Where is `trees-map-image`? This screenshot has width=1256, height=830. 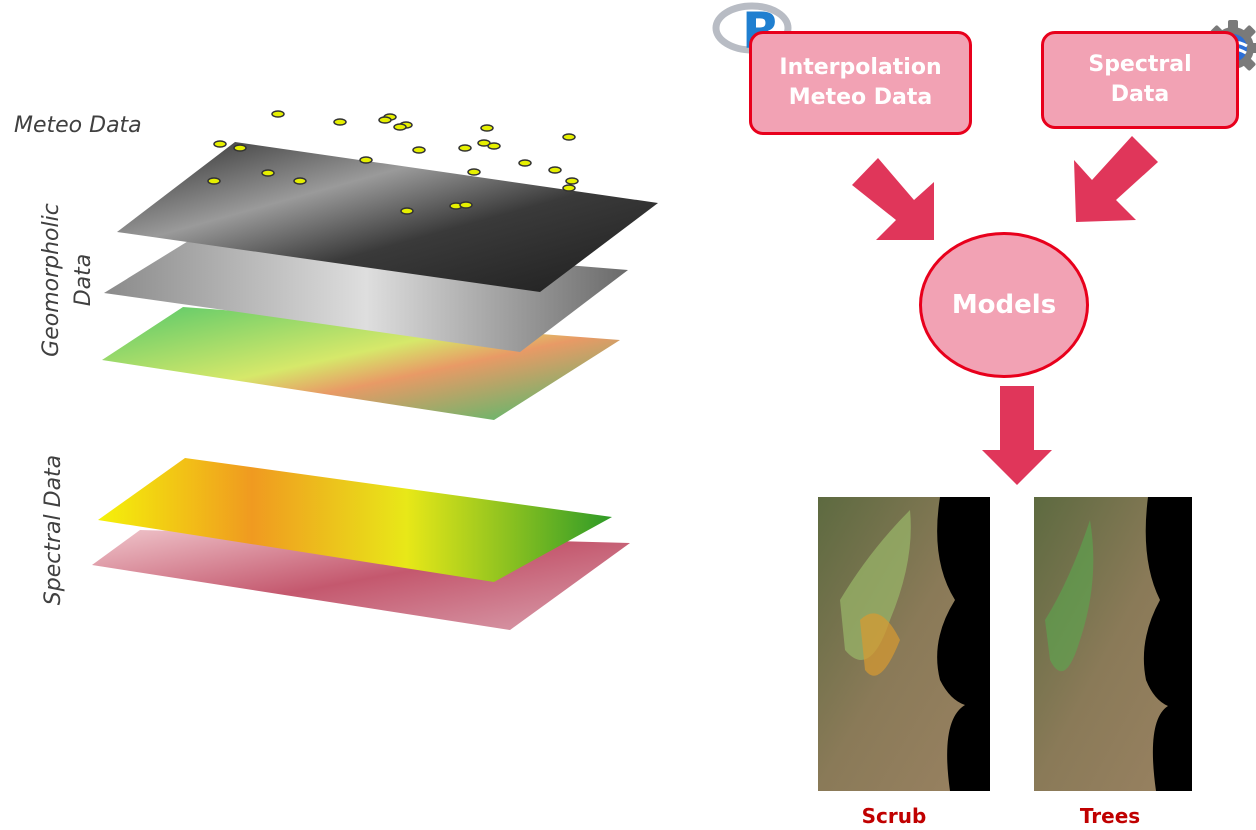
trees-map-image is located at coordinates (1113, 644).